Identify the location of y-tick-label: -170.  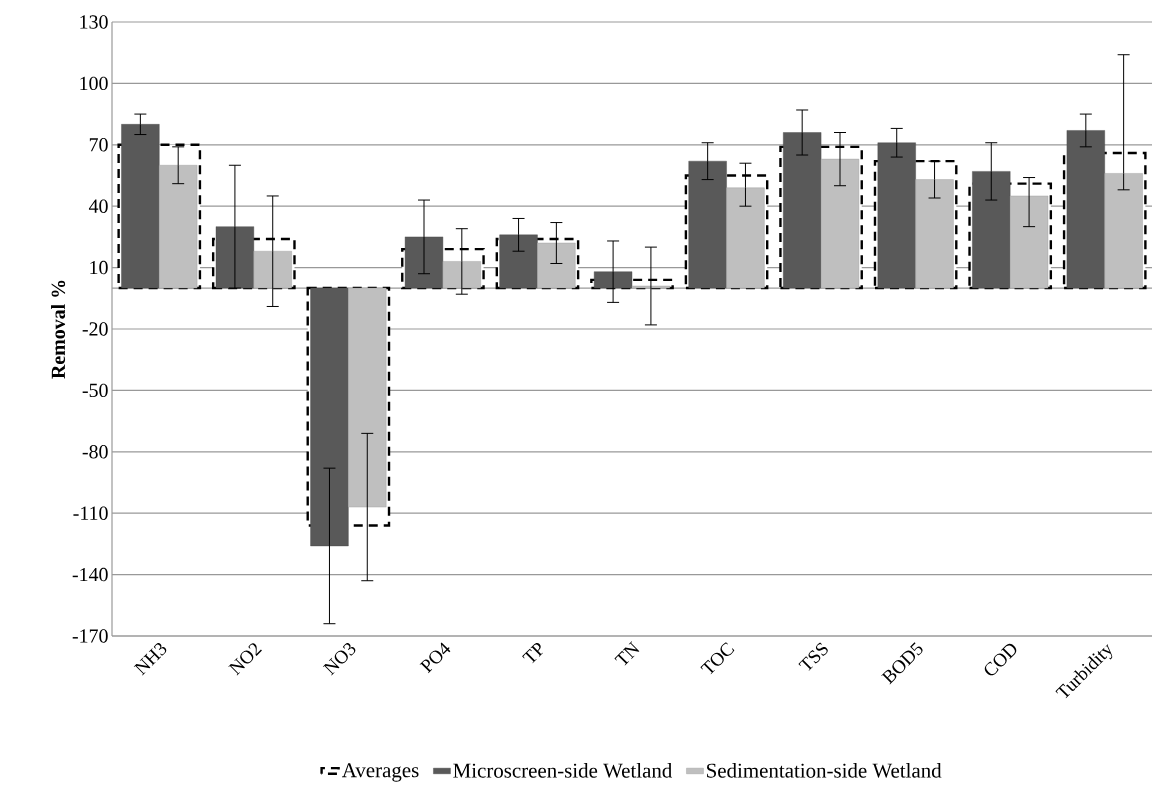
(90, 636).